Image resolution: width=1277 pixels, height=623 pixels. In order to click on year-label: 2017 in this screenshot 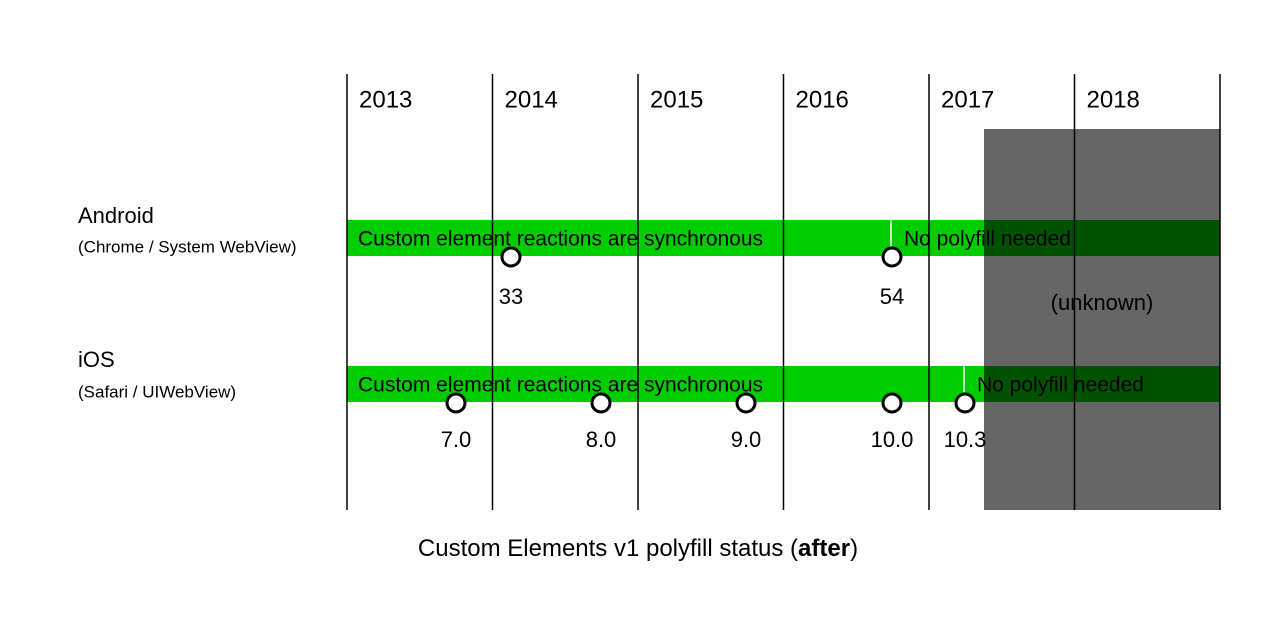, I will do `click(967, 99)`.